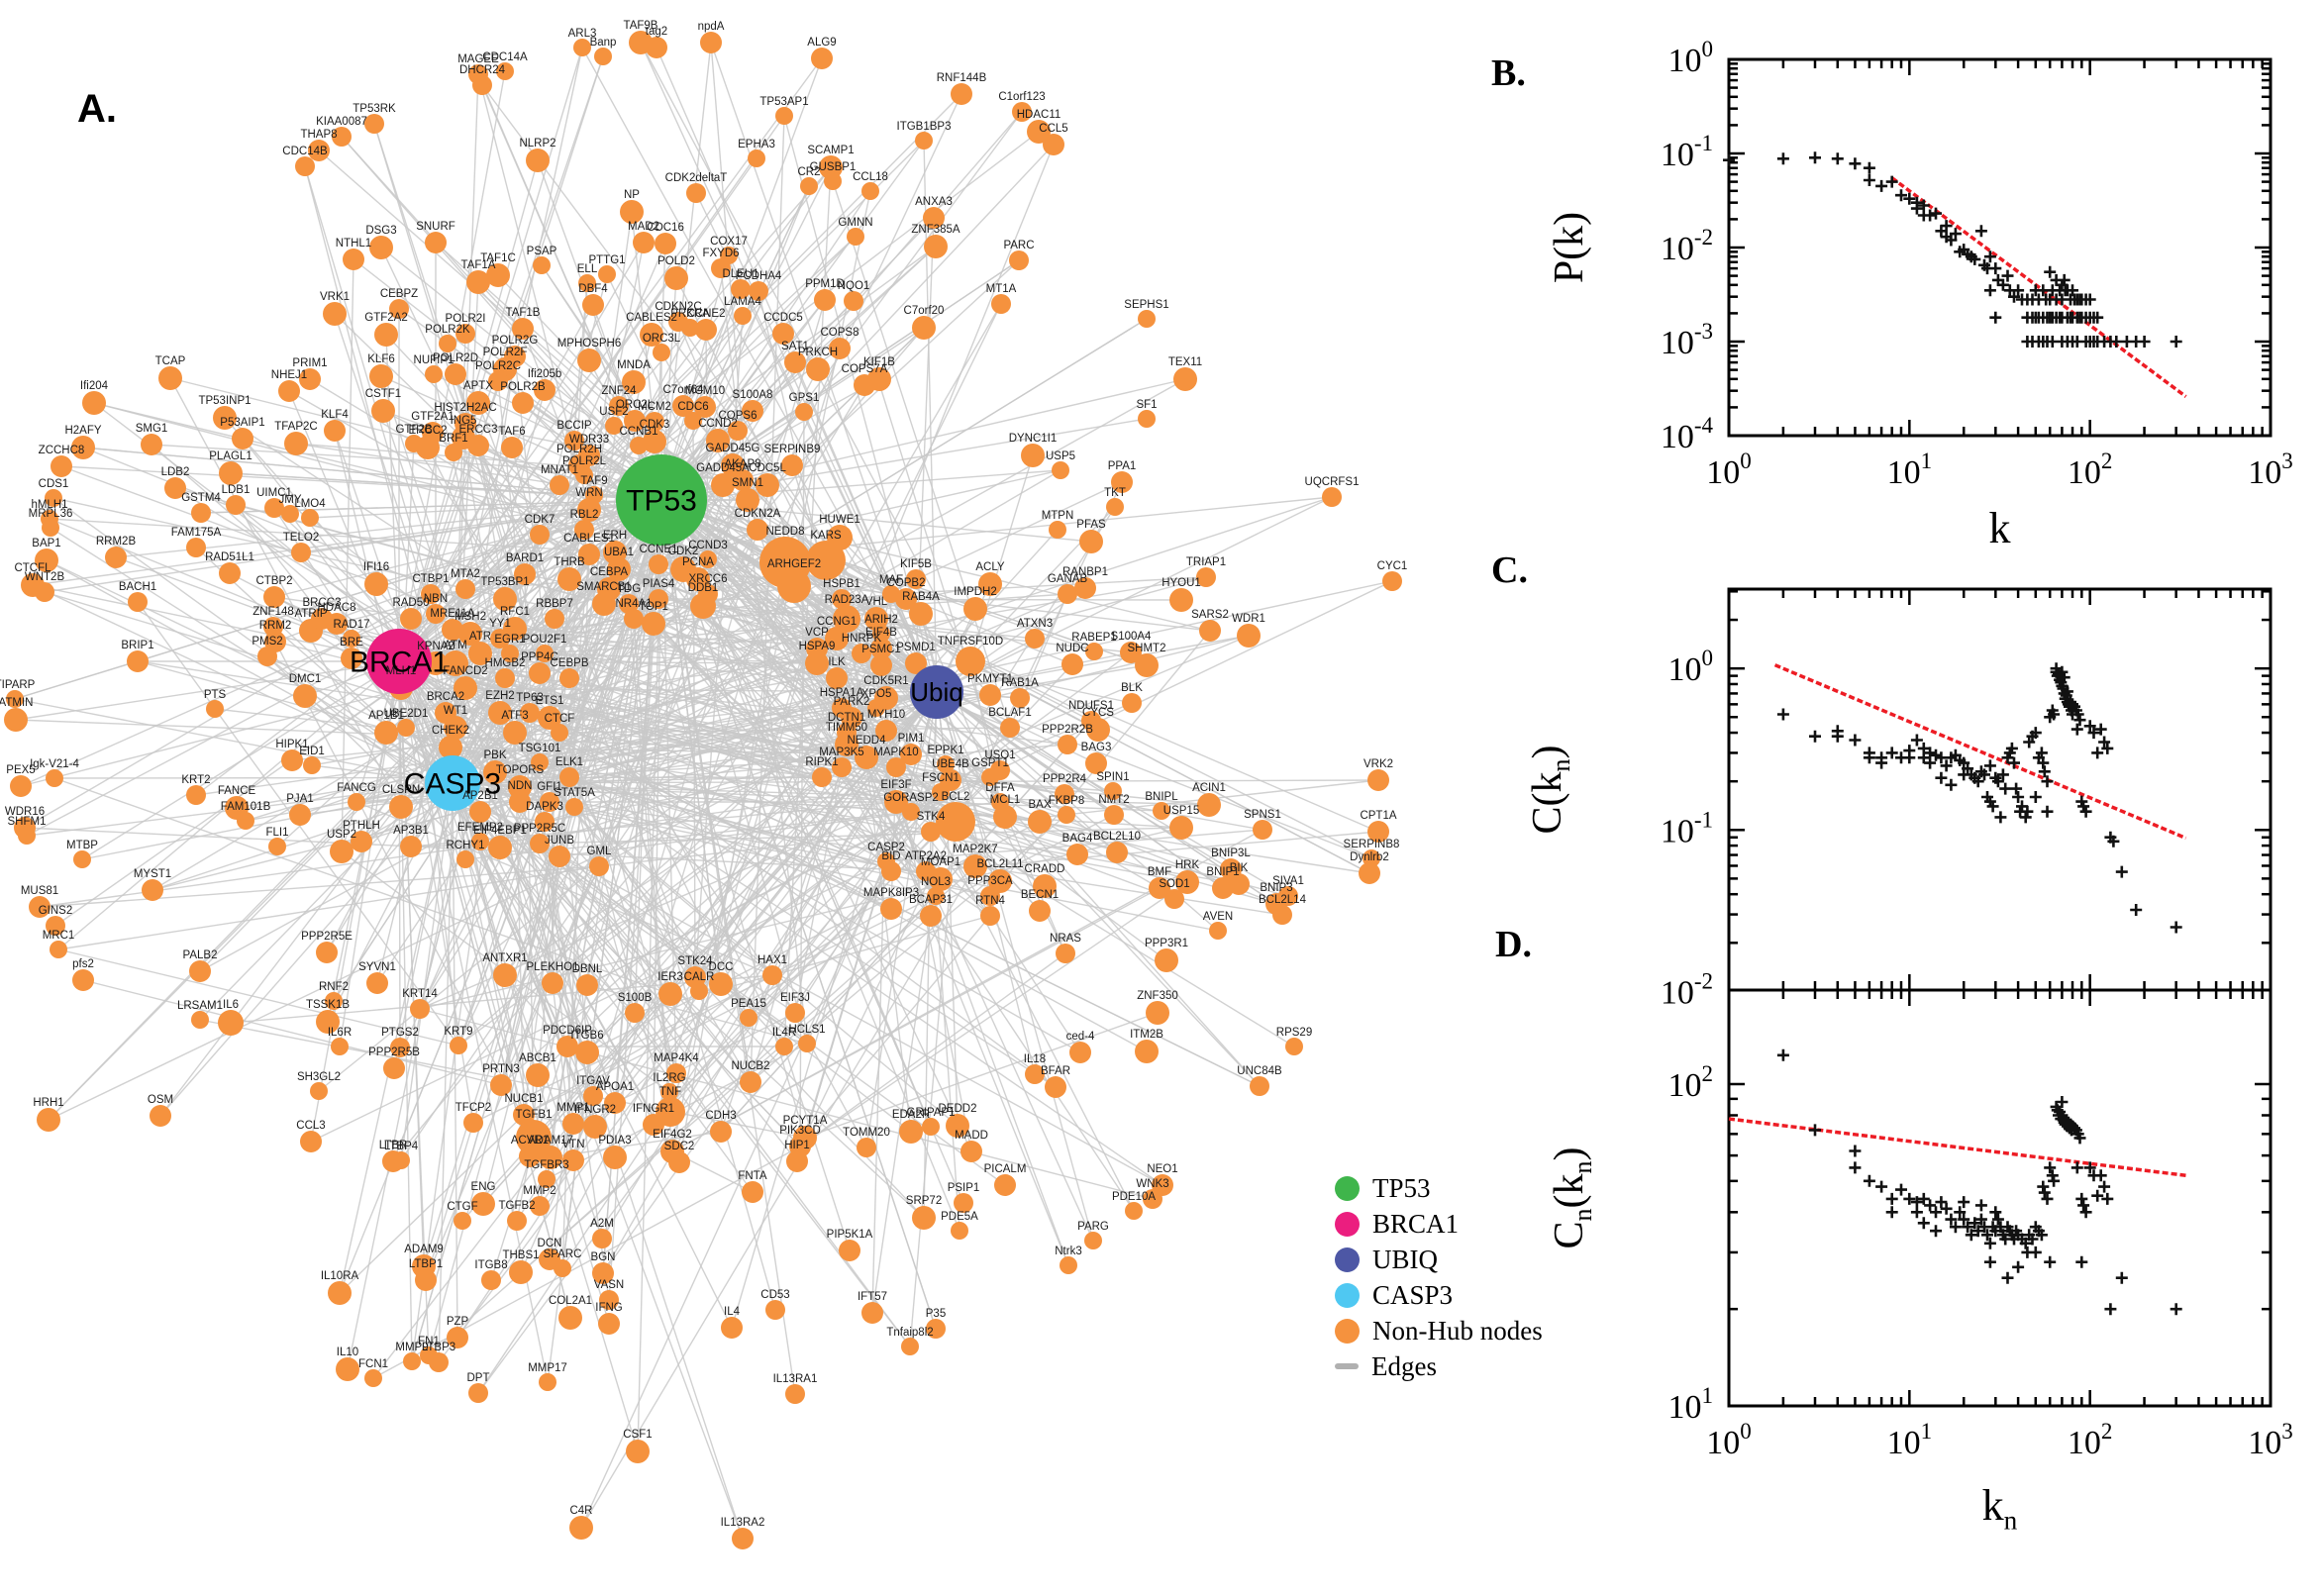  What do you see at coordinates (733, 1312) in the screenshot?
I see `gene-node-label: IL4` at bounding box center [733, 1312].